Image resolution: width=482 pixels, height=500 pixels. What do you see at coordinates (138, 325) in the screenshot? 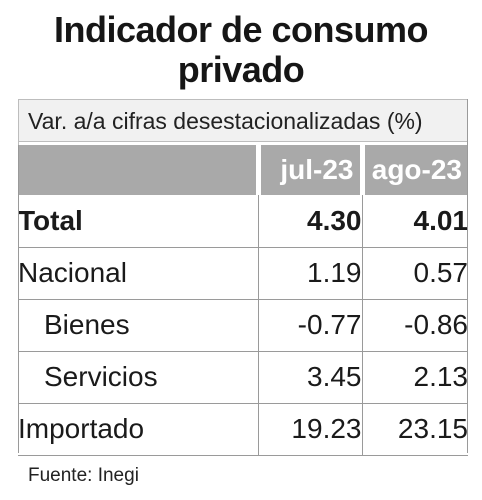
I see `row-label: Bienes` at bounding box center [138, 325].